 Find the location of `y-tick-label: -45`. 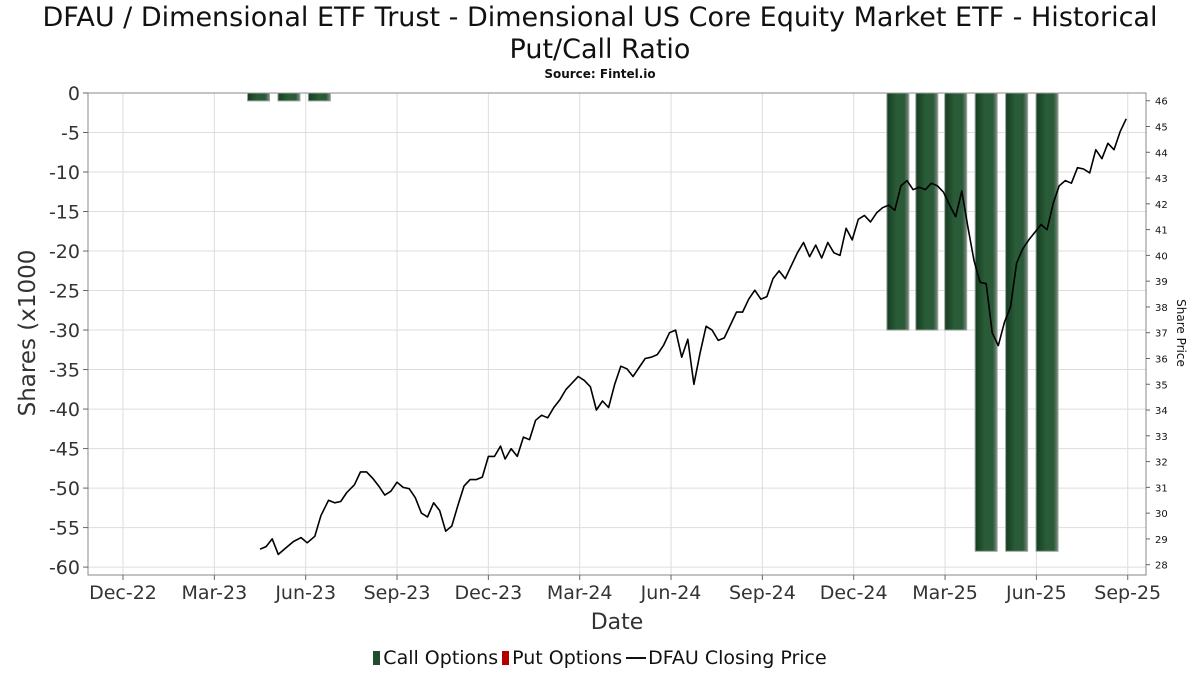

y-tick-label: -45 is located at coordinates (64, 450).